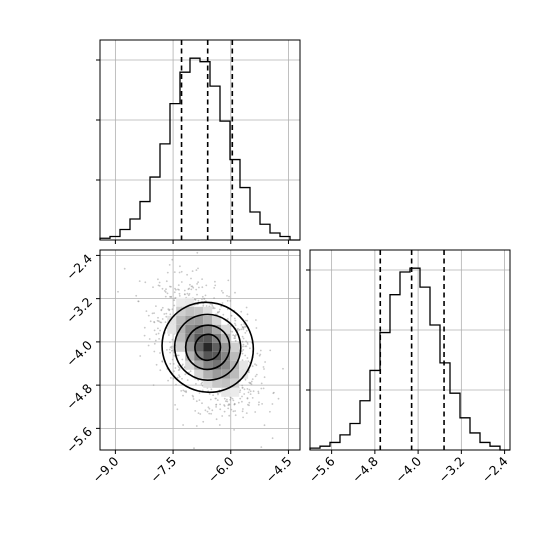 The width and height of the screenshot is (550, 550). What do you see at coordinates (409, 359) in the screenshot?
I see `histogram-y-step` at bounding box center [409, 359].